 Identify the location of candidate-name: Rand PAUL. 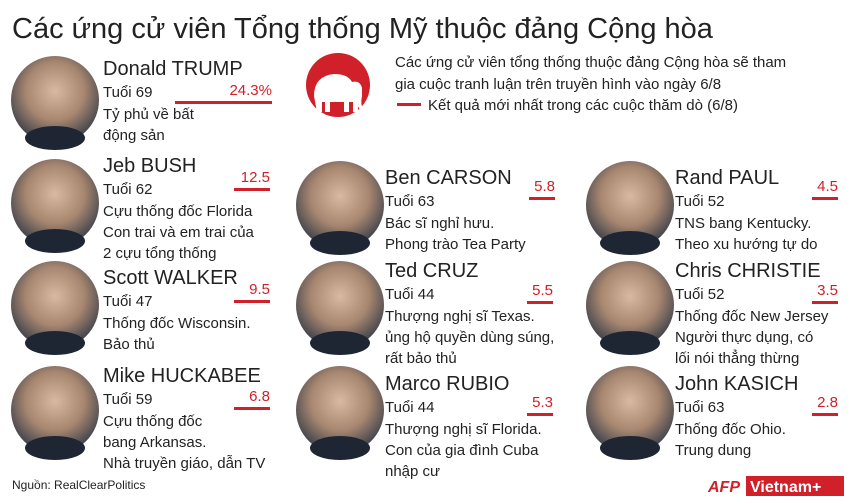
(727, 178).